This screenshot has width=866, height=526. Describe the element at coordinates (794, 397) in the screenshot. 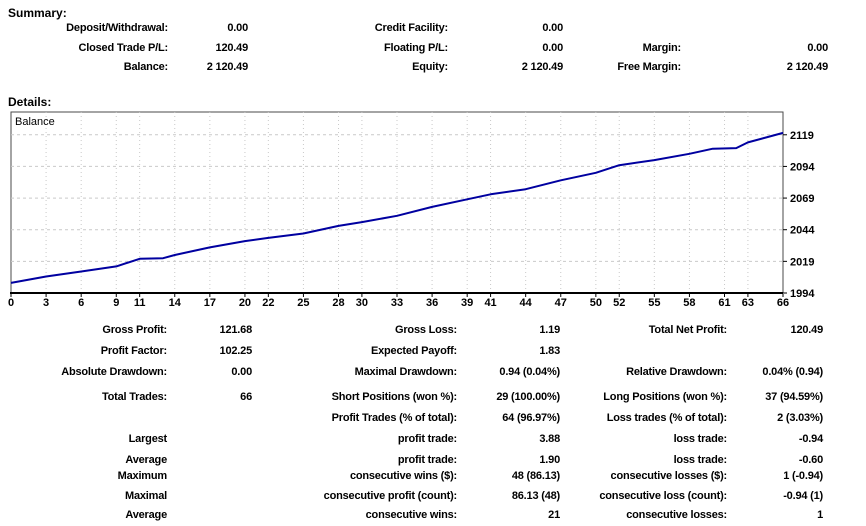

I see `stat-value: 37 (94.59%)` at that location.